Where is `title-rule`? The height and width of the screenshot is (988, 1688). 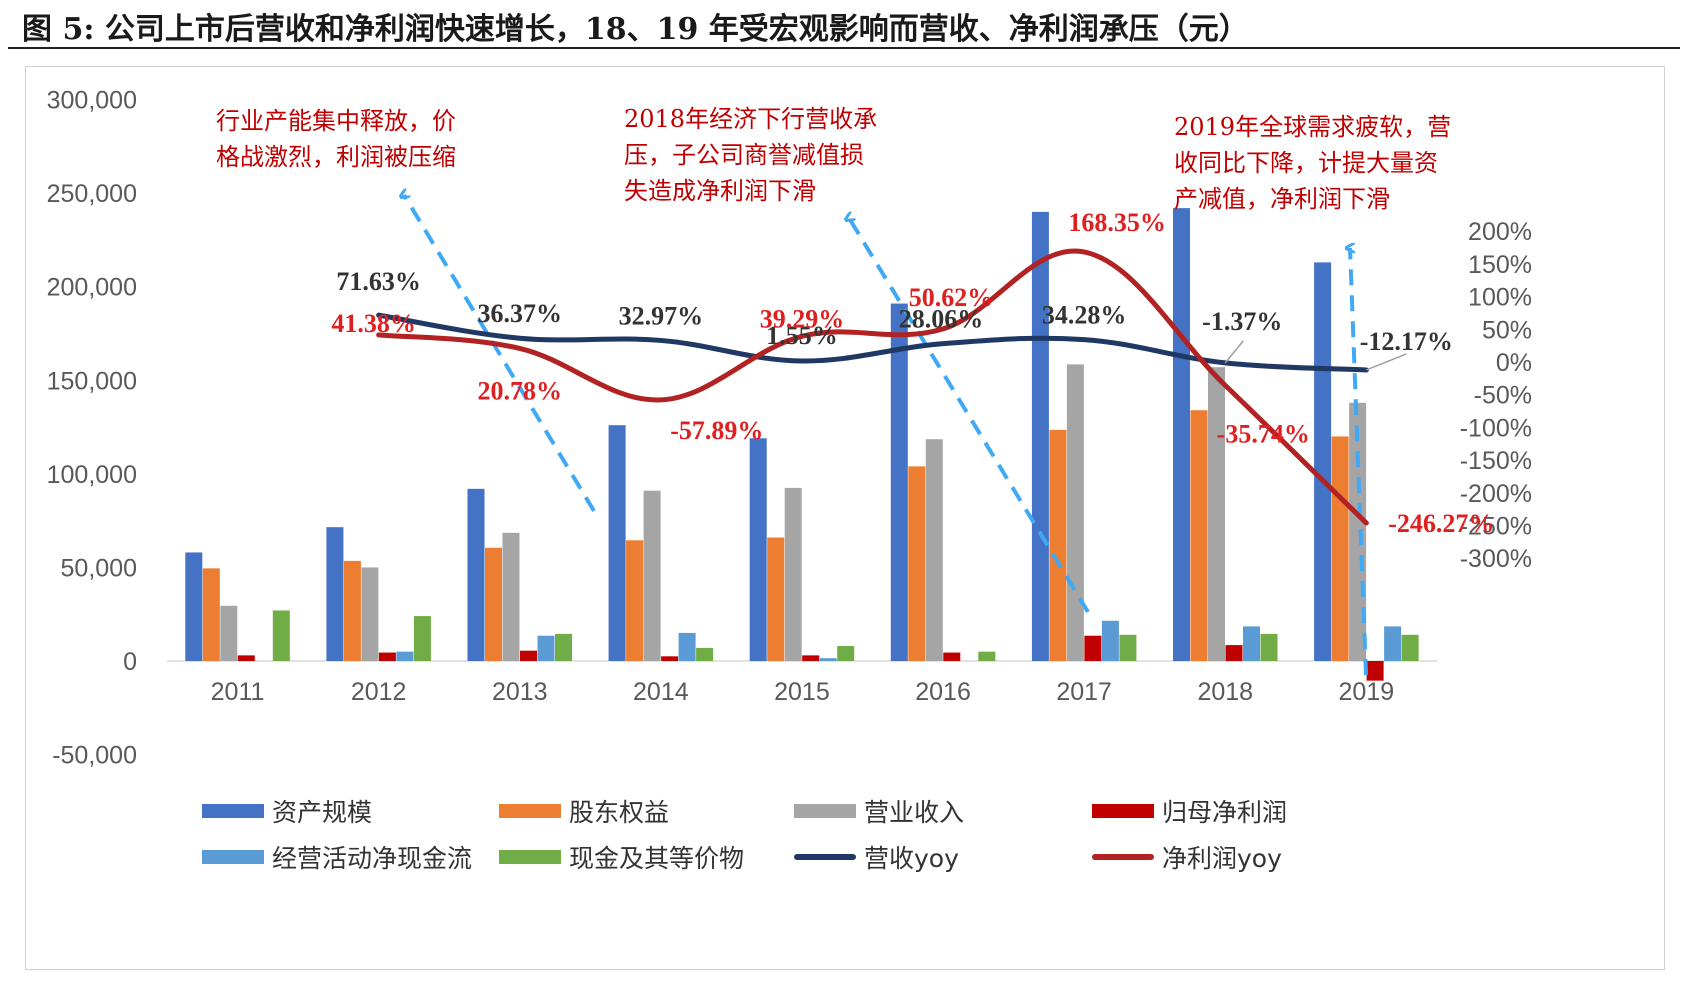
title-rule is located at coordinates (844, 48).